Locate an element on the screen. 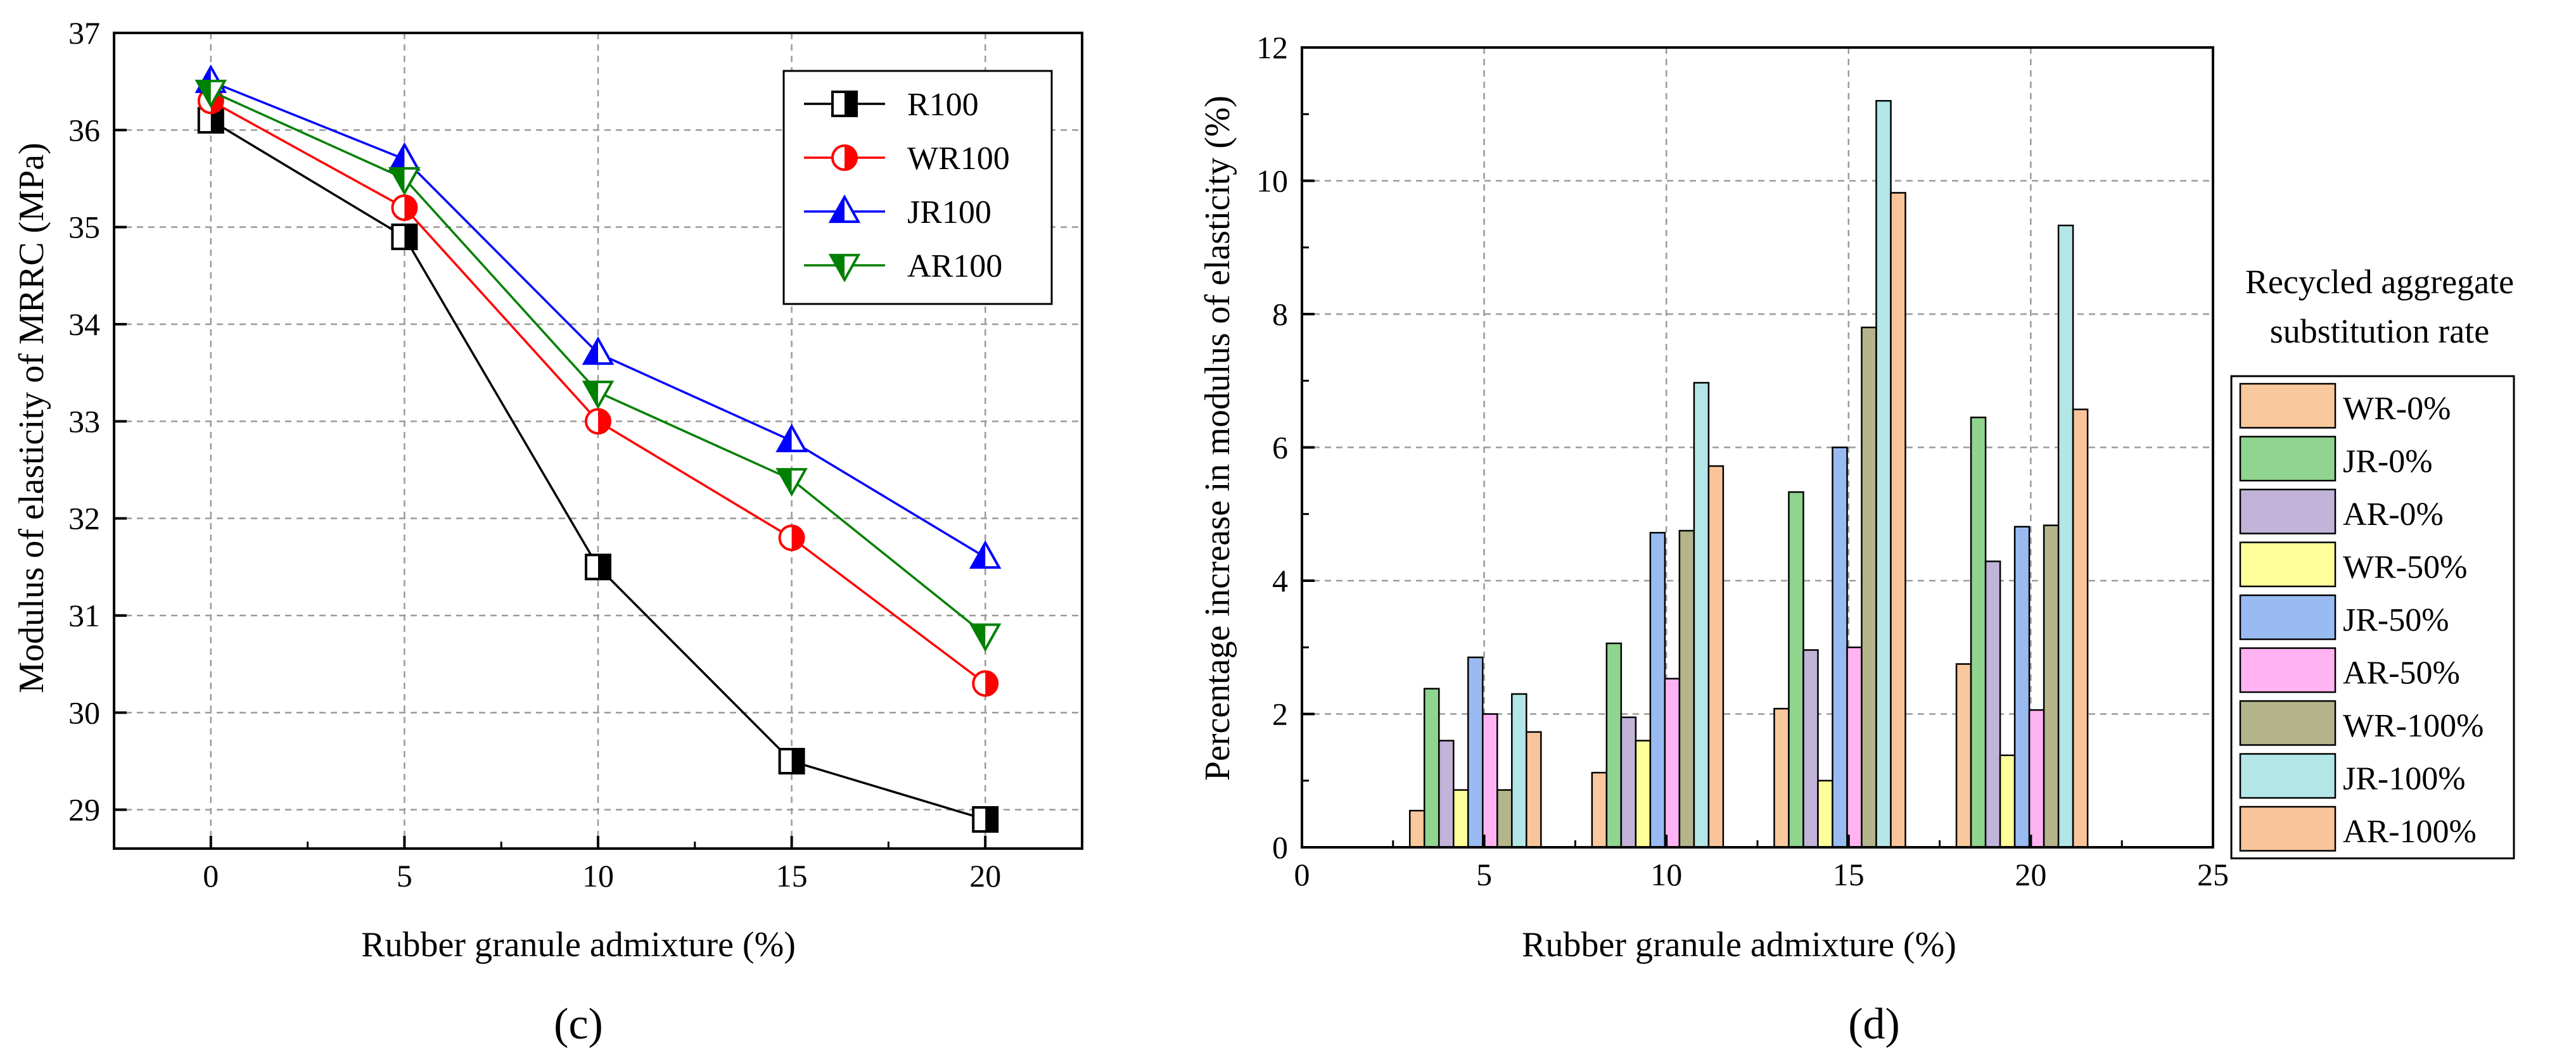 The image size is (2576, 1055). legend-wr-100pct-swatch is located at coordinates (2288, 723).